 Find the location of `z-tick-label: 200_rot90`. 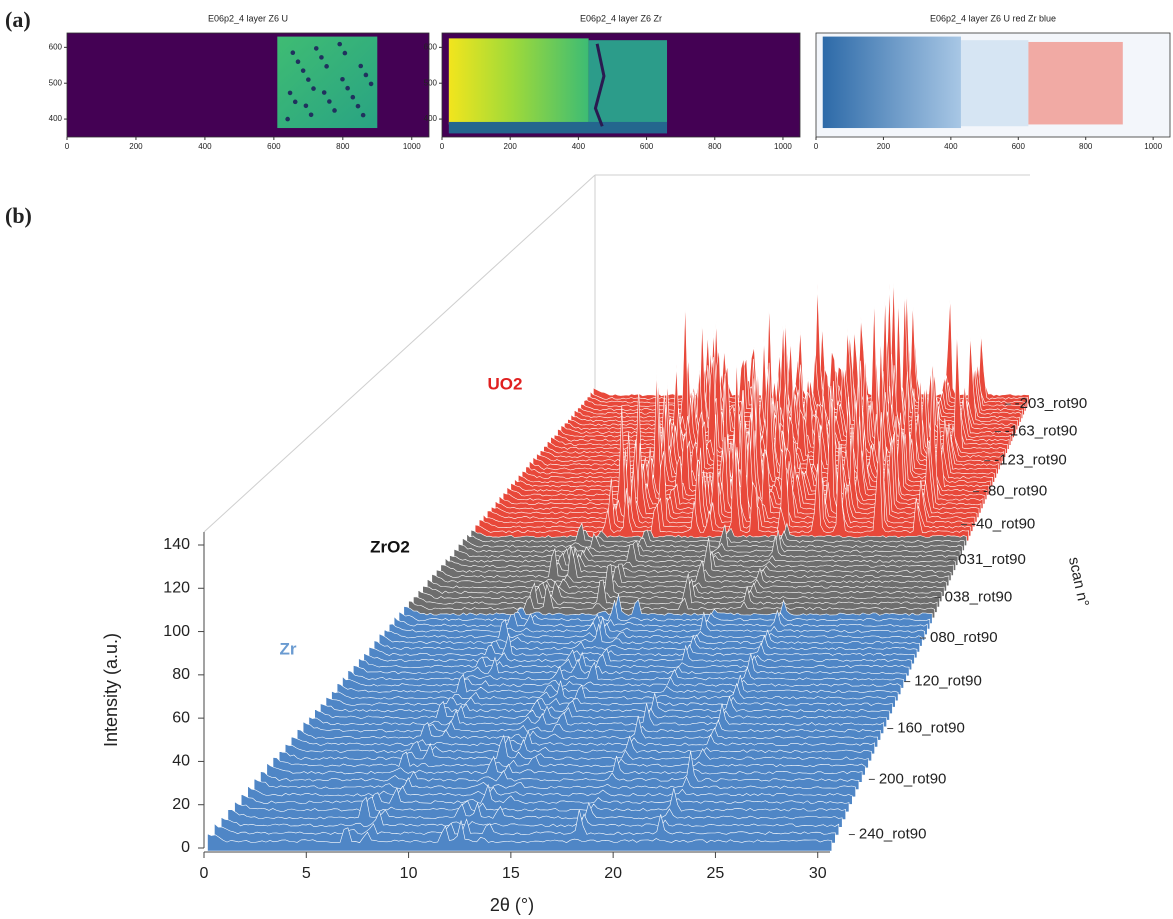

z-tick-label: 200_rot90 is located at coordinates (913, 778).